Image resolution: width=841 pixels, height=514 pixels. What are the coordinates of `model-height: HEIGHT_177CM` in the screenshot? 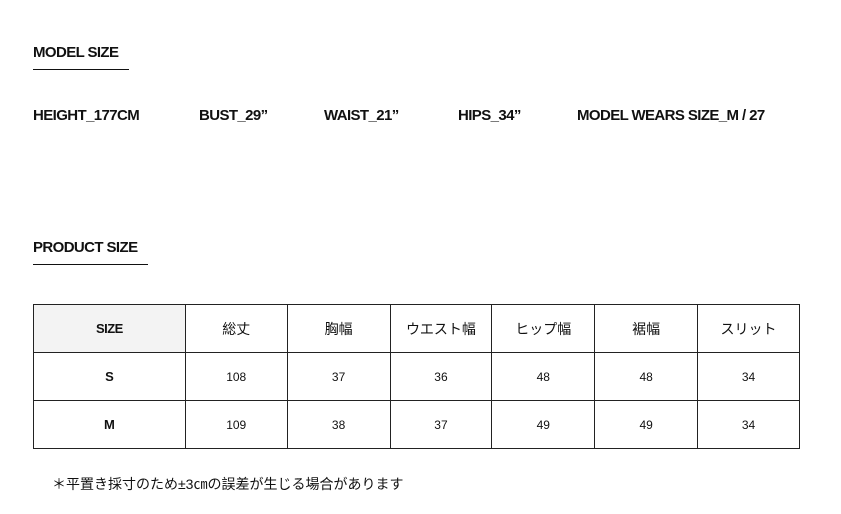 It's located at (86, 115).